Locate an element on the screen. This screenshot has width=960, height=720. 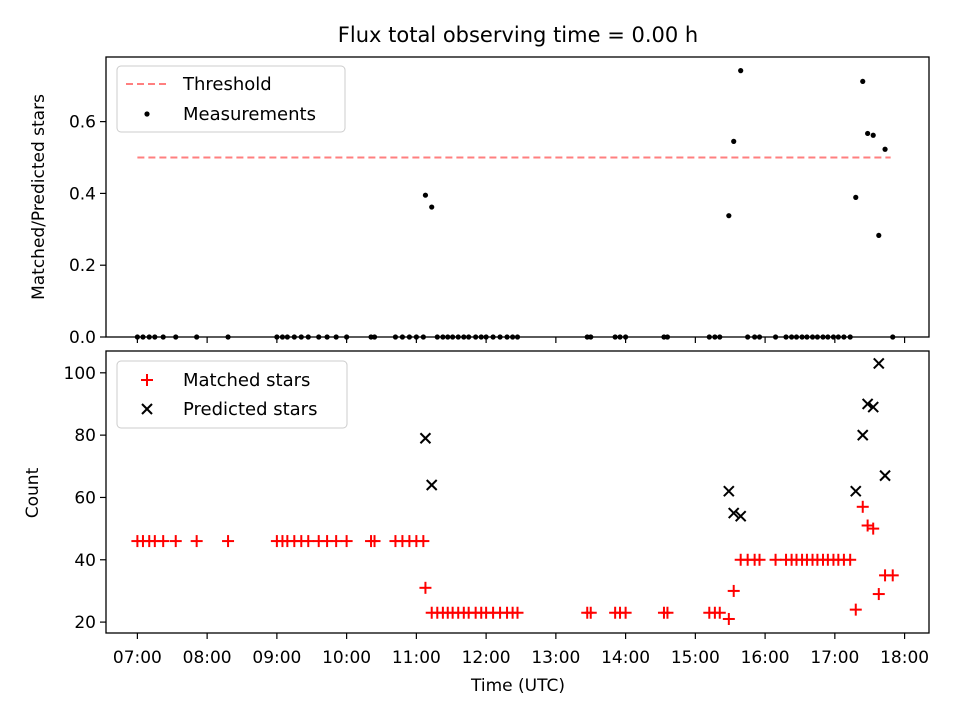
bottom-y-ticks: 20 40 60 80 100 is located at coordinates (85, 498).